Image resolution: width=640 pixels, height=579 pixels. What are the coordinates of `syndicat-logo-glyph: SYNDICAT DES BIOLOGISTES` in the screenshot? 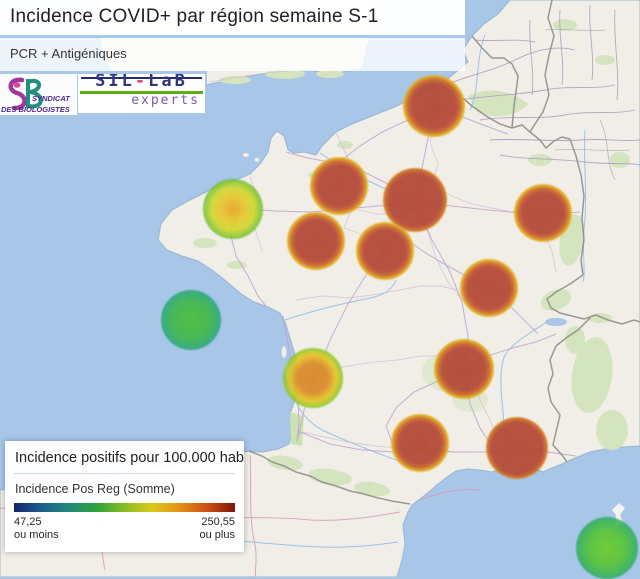 It's located at (36, 95).